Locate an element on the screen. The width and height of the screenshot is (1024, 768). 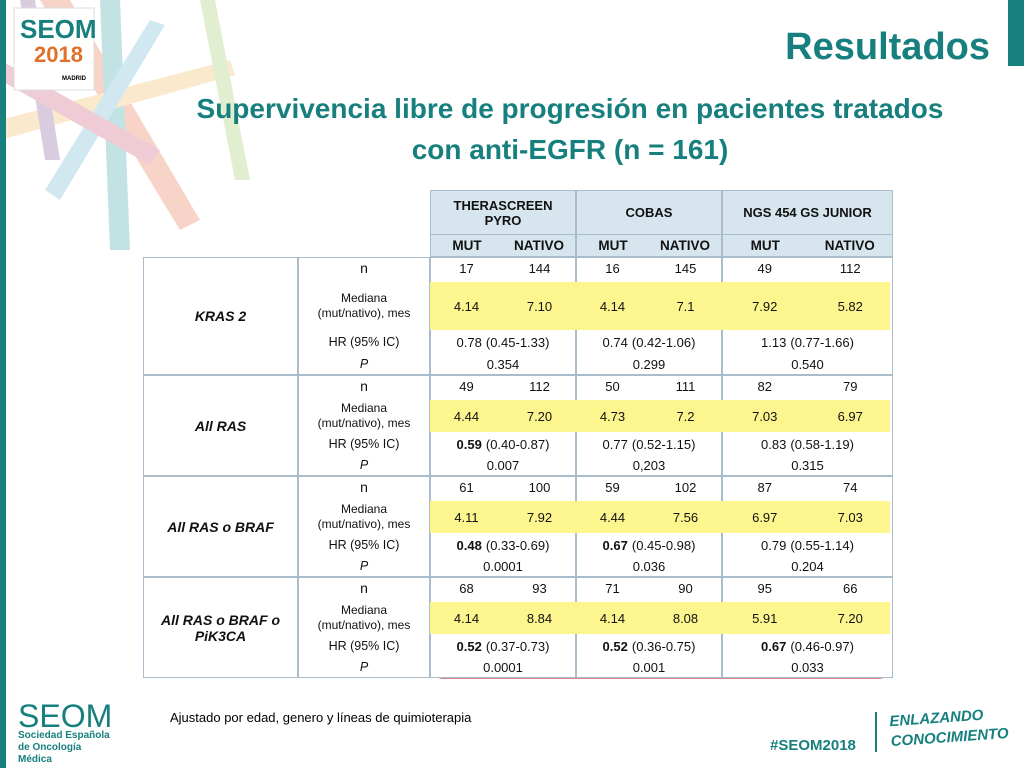
cell-text: (0.45-1.33) is located at coordinates (517, 342).